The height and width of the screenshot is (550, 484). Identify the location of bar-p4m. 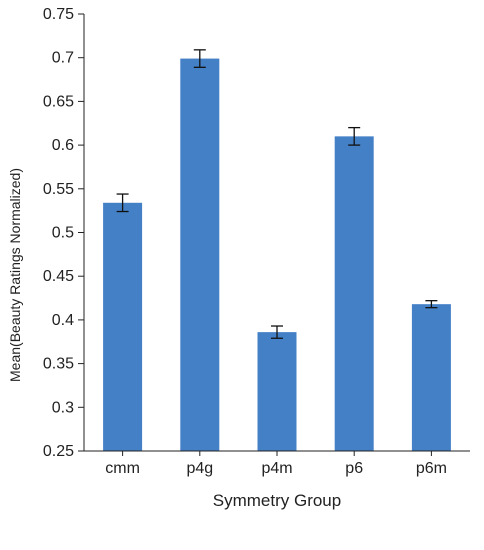
(277, 391).